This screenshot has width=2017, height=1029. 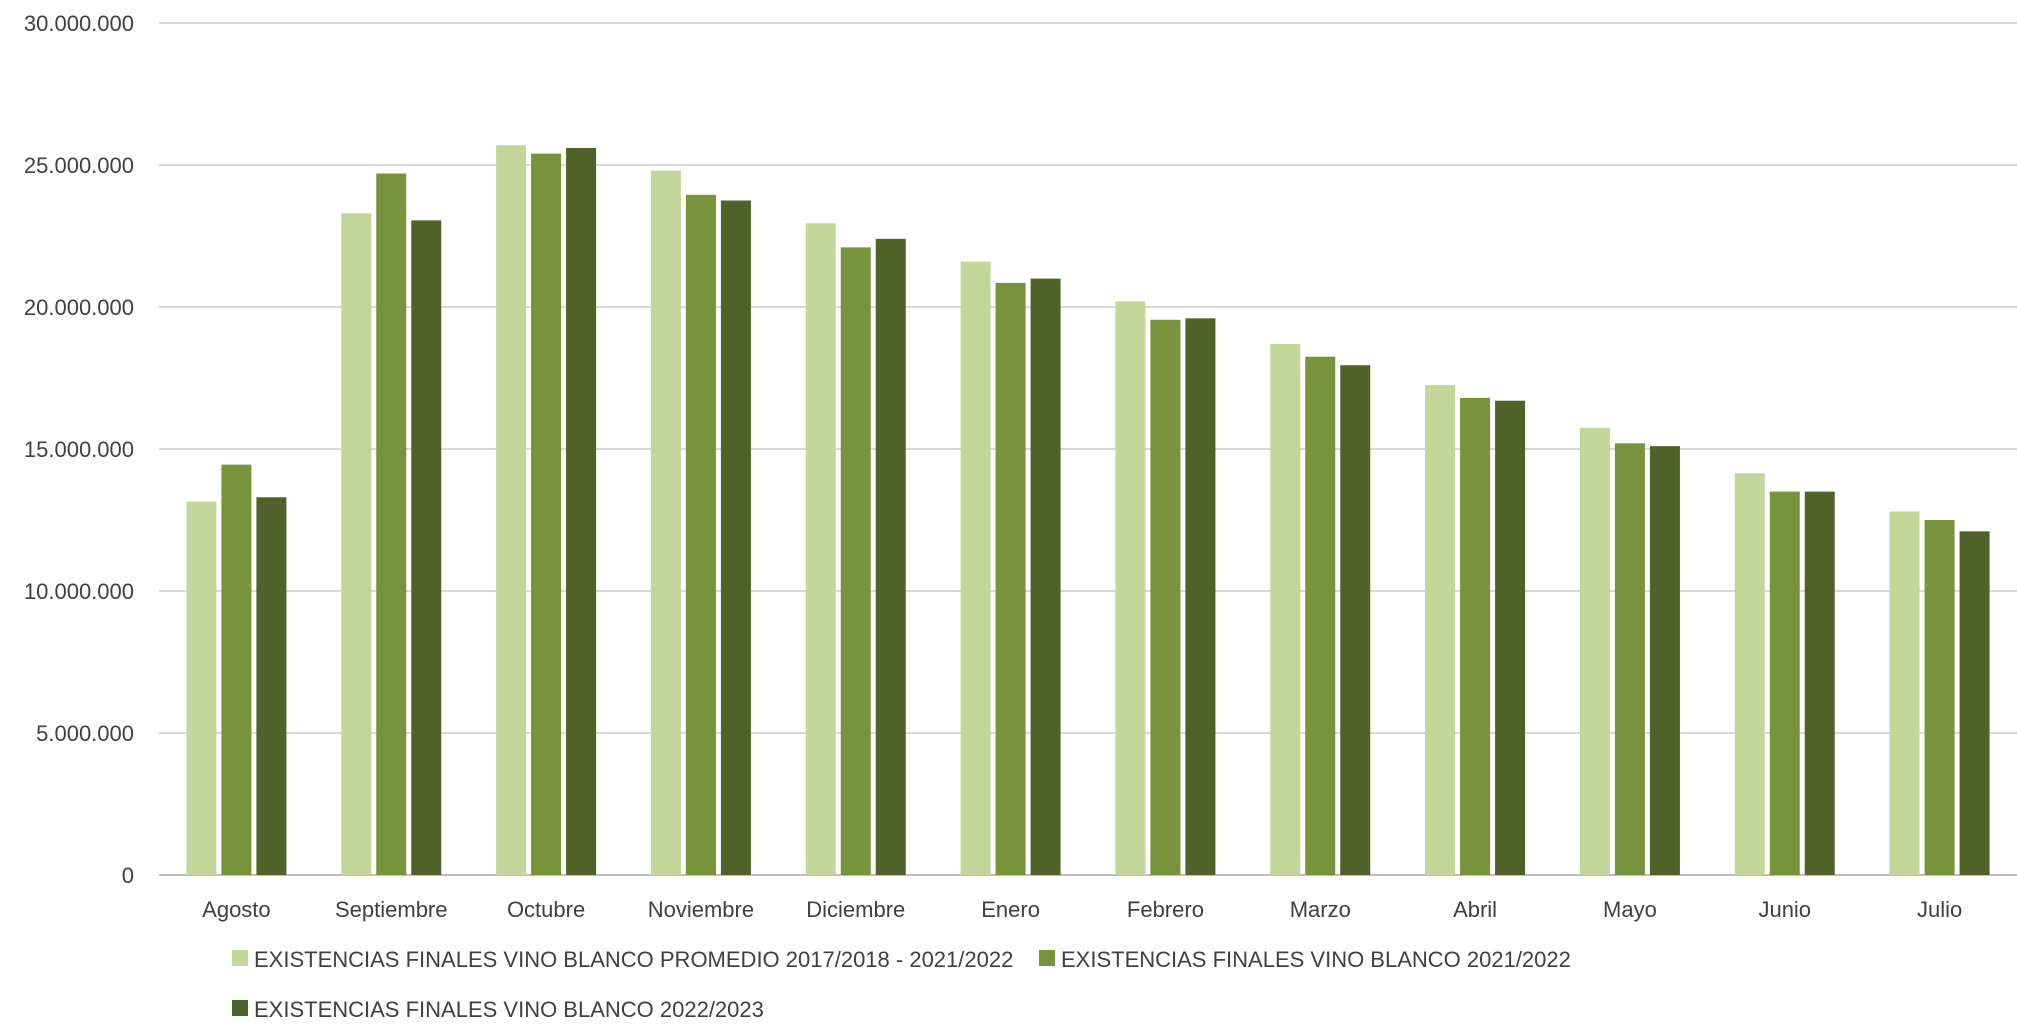 I want to click on x-category-label: Mayo, so click(x=1630, y=909).